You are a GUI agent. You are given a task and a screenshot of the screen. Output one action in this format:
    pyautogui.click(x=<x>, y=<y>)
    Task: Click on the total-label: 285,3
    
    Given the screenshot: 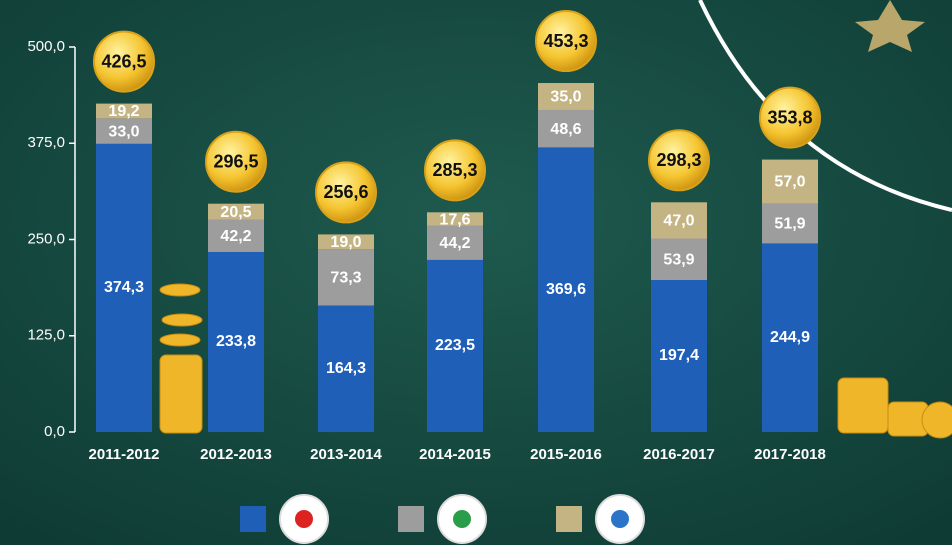 What is the action you would take?
    pyautogui.click(x=454, y=170)
    